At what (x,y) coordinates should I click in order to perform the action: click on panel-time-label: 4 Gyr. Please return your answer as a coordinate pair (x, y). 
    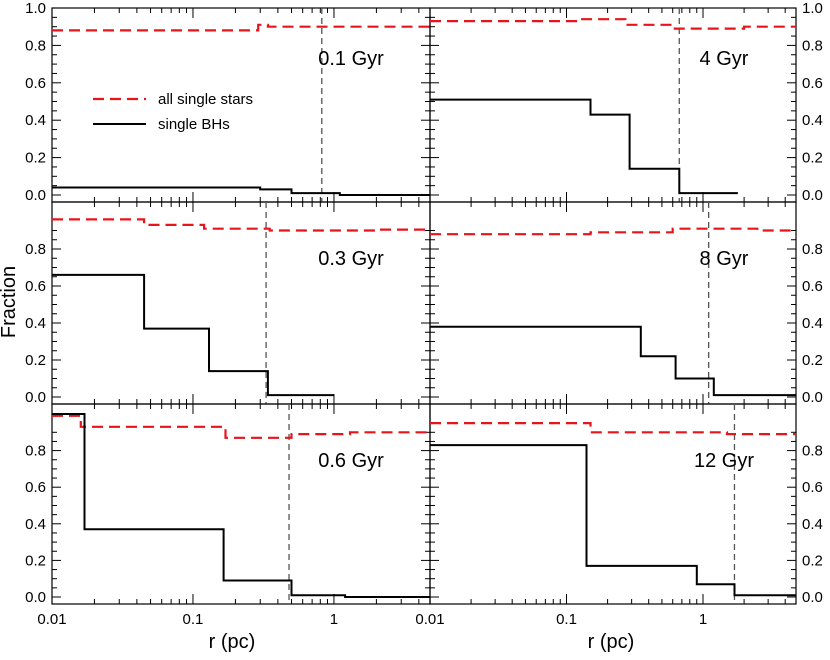
    Looking at the image, I should click on (724, 59).